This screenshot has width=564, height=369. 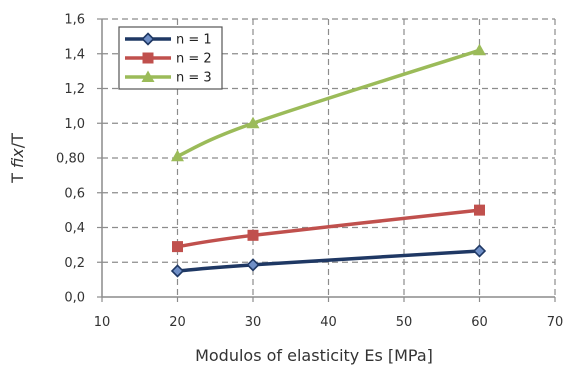 I want to click on x-tick-label: 70, so click(x=555, y=322).